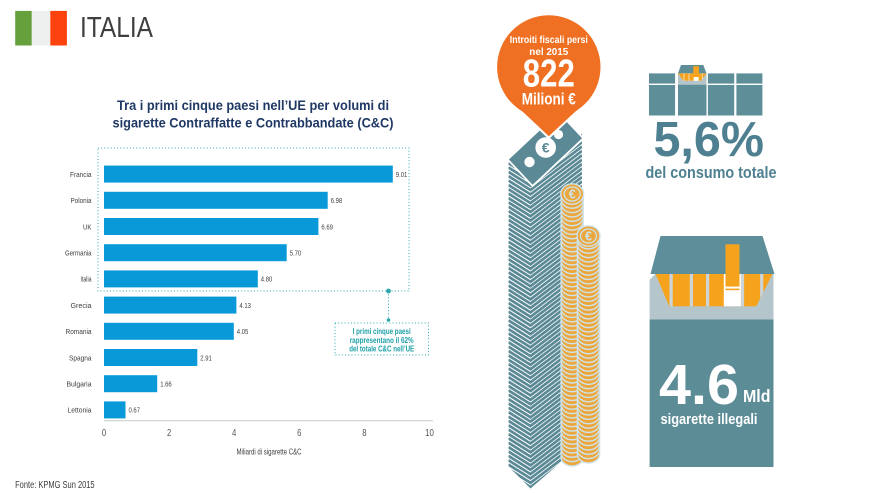  I want to click on svg-text: 6.69, so click(327, 226).